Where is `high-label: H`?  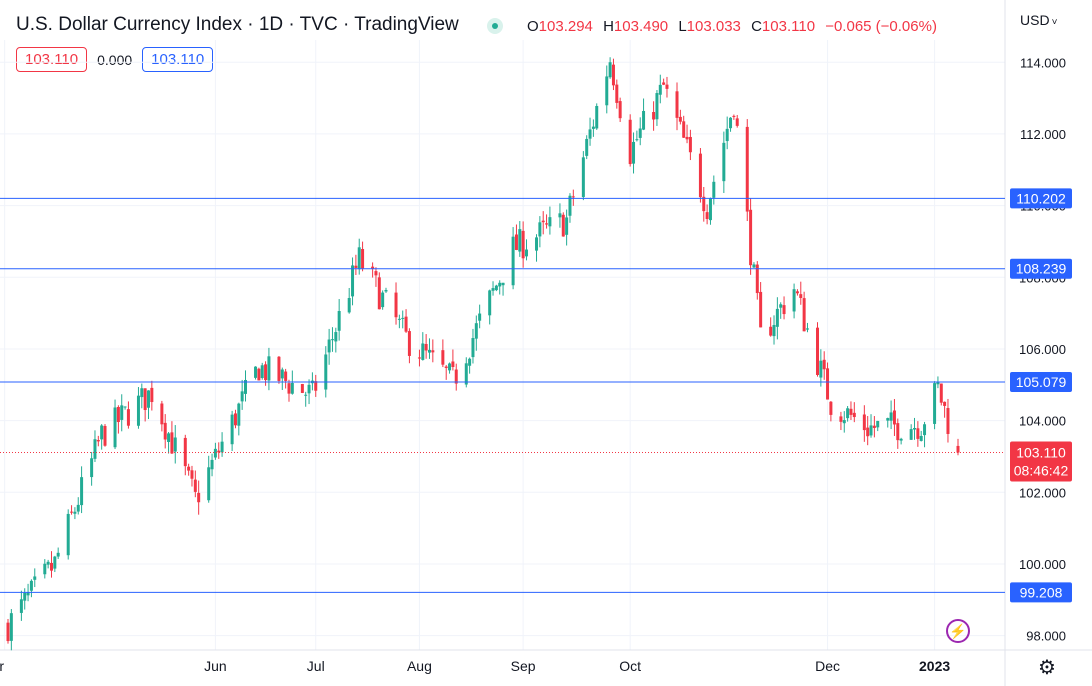 high-label: H is located at coordinates (608, 26).